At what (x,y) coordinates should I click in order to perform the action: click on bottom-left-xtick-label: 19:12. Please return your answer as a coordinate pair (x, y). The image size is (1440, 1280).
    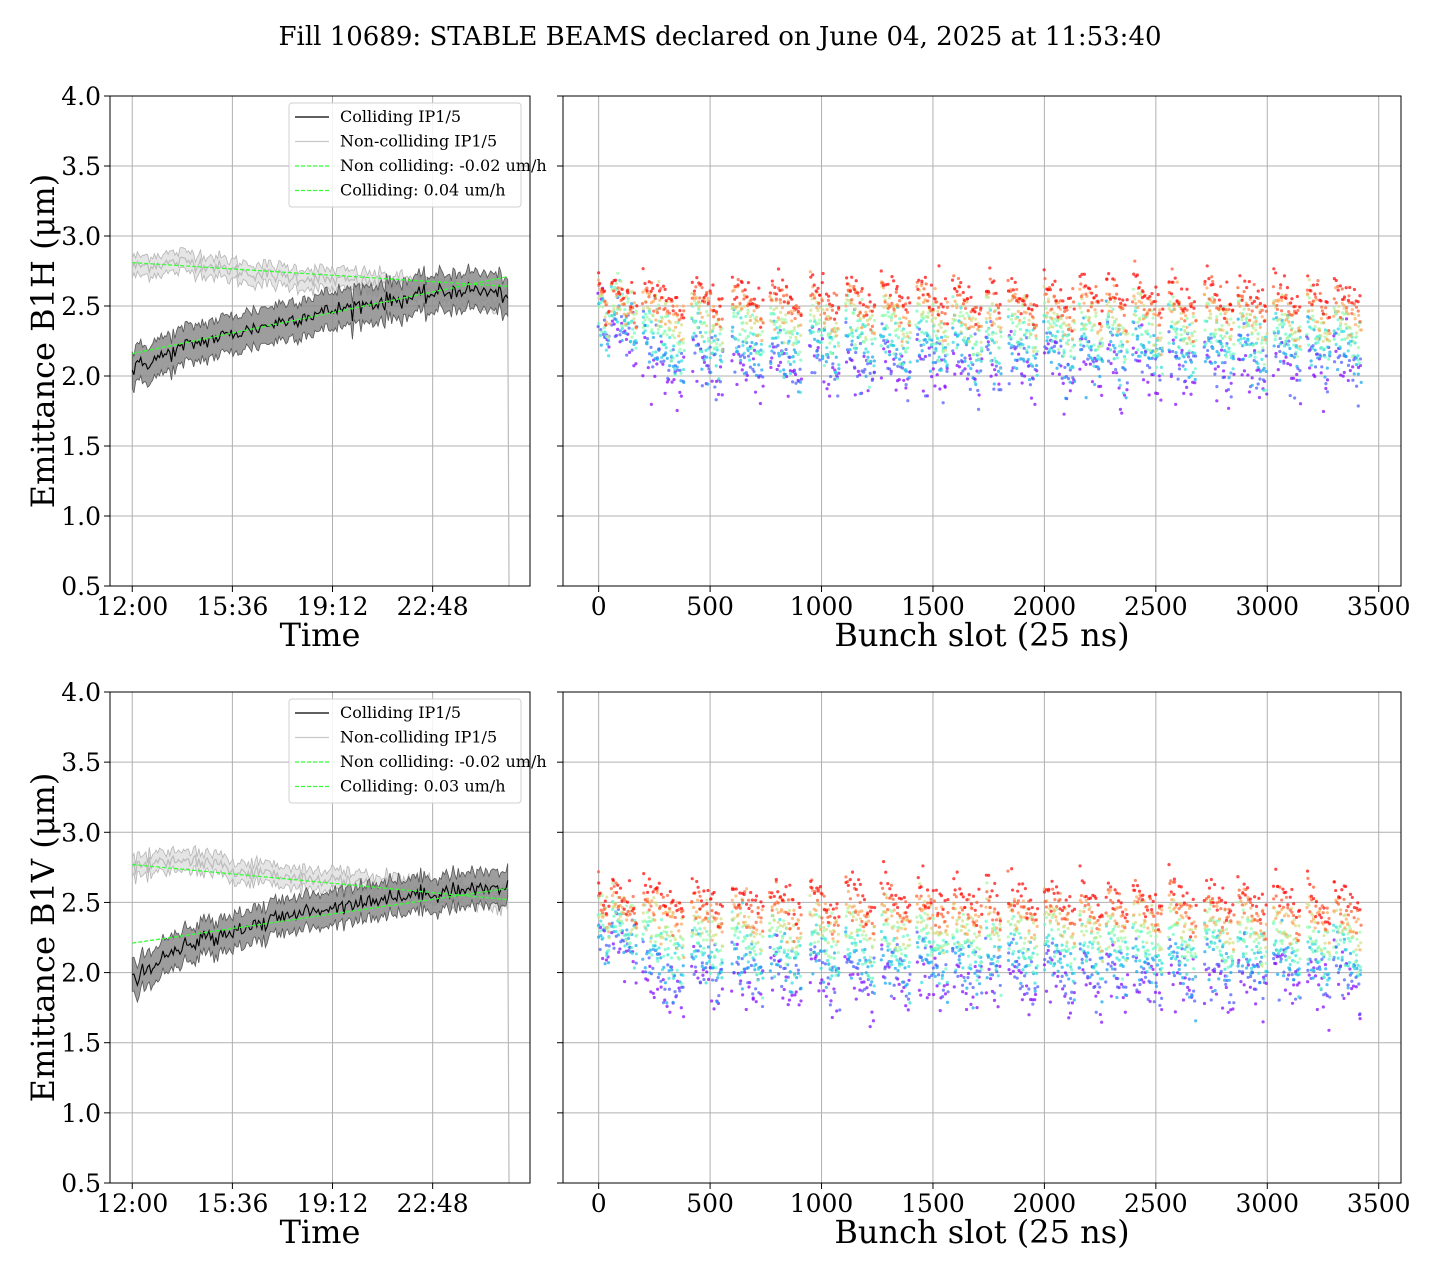
    Looking at the image, I should click on (332, 1203).